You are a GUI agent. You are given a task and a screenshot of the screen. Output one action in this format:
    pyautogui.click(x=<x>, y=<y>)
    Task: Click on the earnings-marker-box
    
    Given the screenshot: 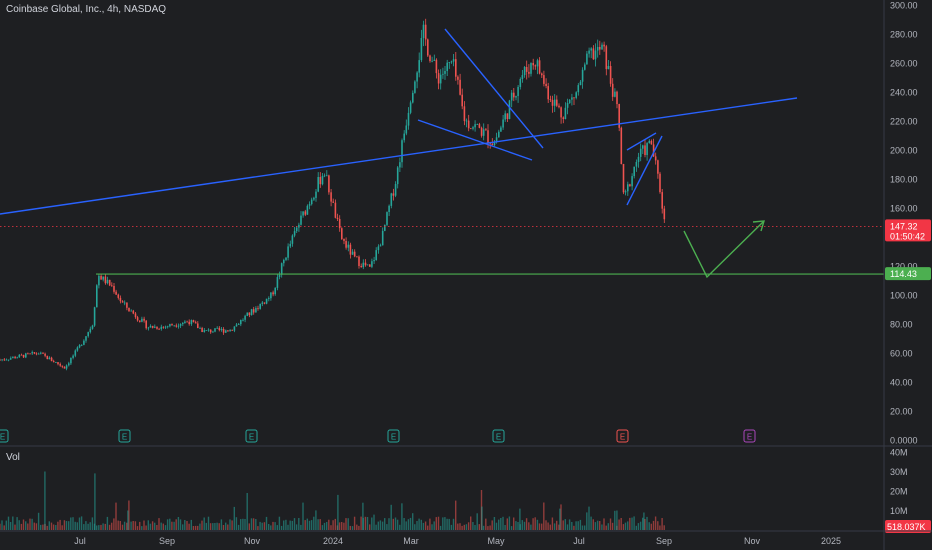 What is the action you would take?
    pyautogui.click(x=124, y=436)
    